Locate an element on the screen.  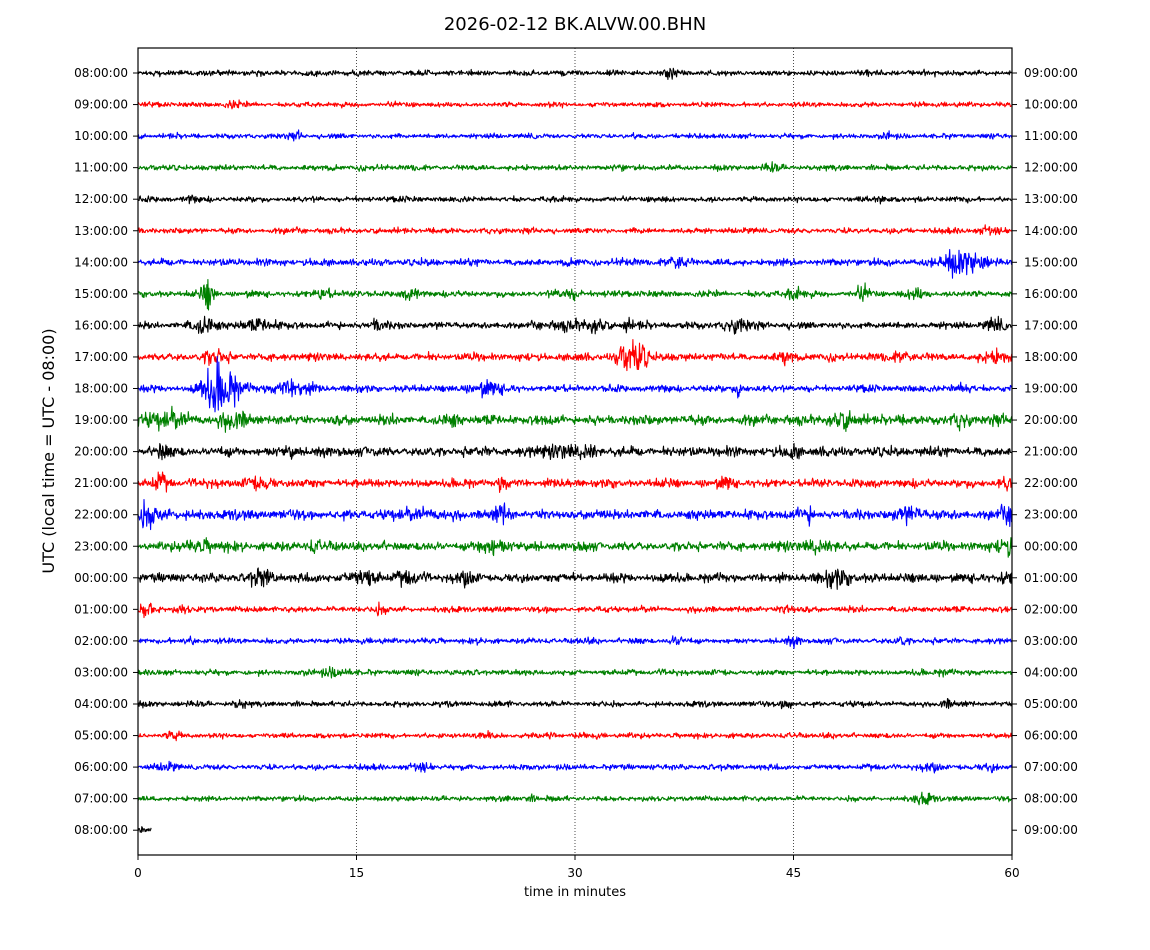
x-axis-label: time in minutes is located at coordinates (575, 892).